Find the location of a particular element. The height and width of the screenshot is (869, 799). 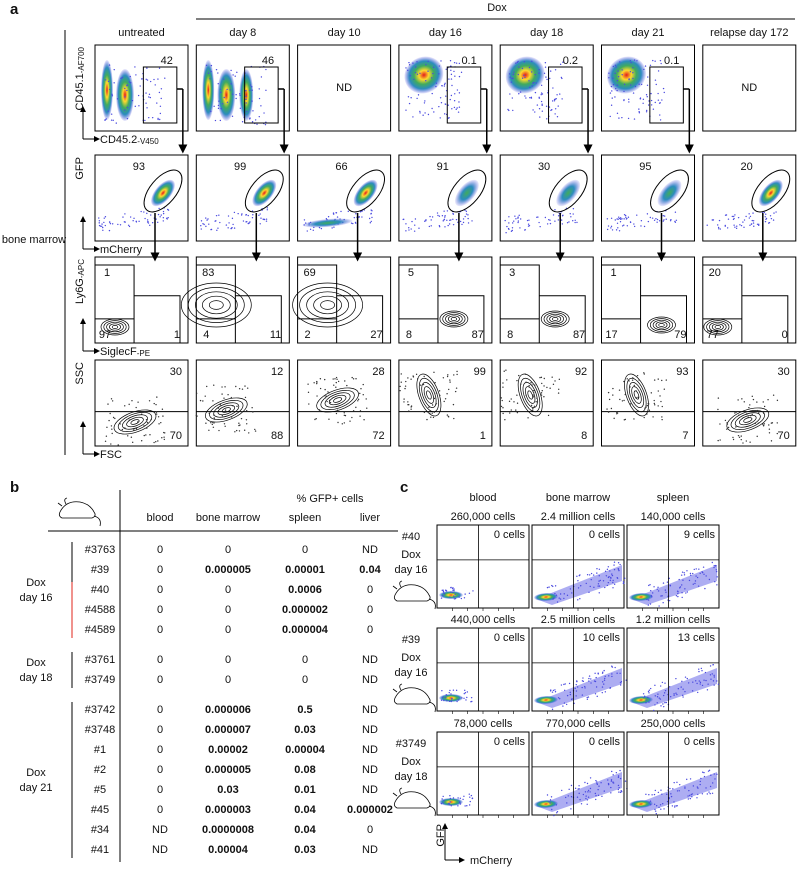

axis-label-sub: -AF700 is located at coordinates (81, 59).